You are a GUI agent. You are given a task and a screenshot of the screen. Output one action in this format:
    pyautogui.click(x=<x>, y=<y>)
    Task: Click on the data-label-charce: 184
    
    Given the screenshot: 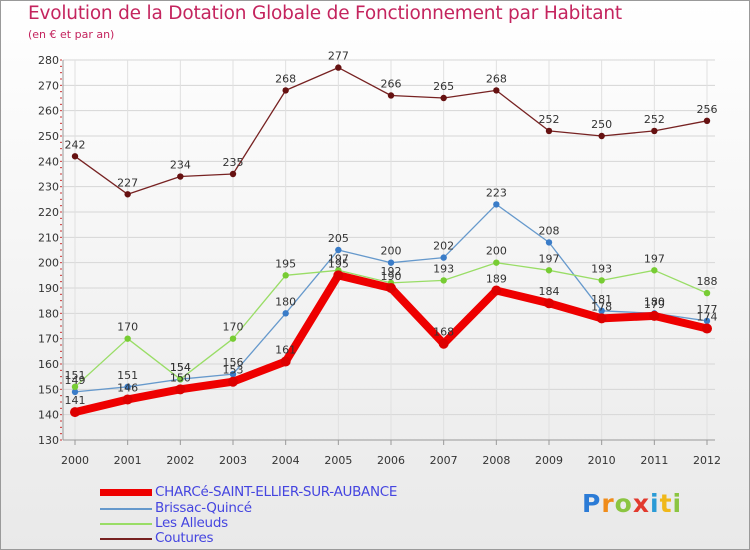 What is the action you would take?
    pyautogui.click(x=549, y=291)
    